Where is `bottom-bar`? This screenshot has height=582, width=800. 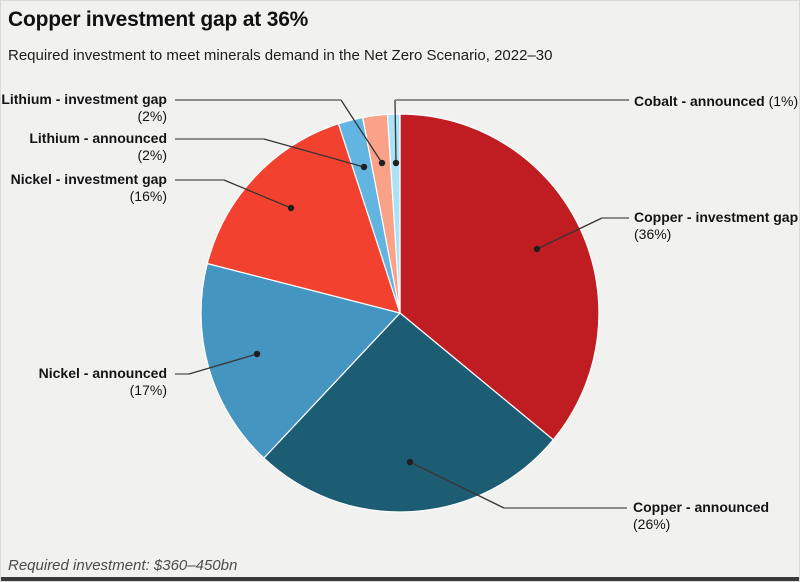
bottom-bar is located at coordinates (400, 579).